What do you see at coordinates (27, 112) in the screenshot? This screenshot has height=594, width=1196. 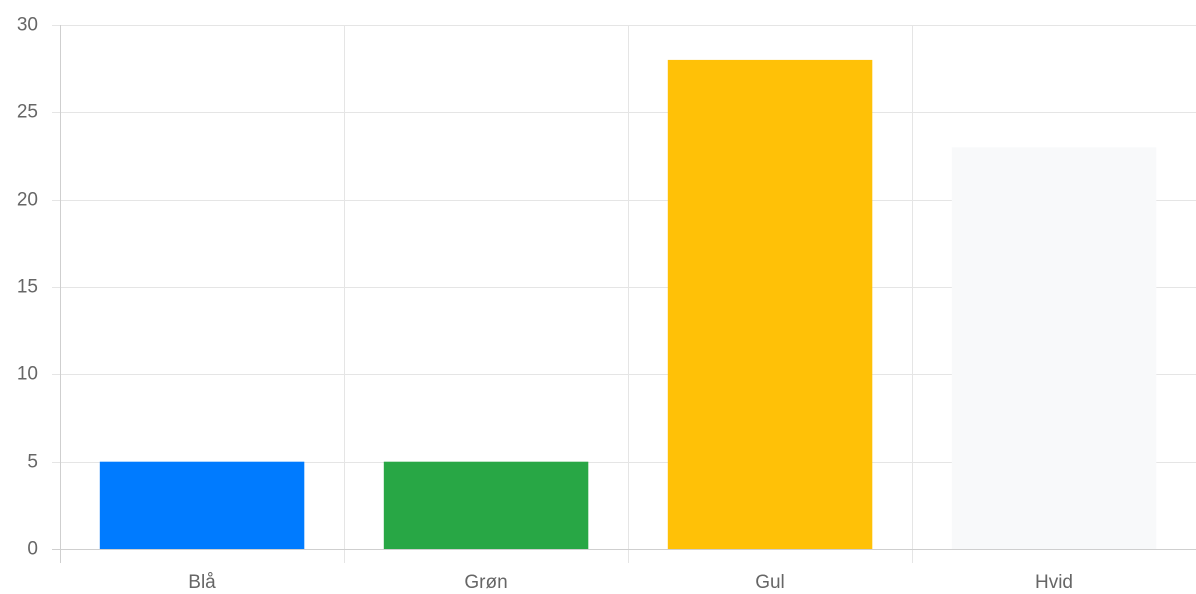 I see `y-tick-label: 25` at bounding box center [27, 112].